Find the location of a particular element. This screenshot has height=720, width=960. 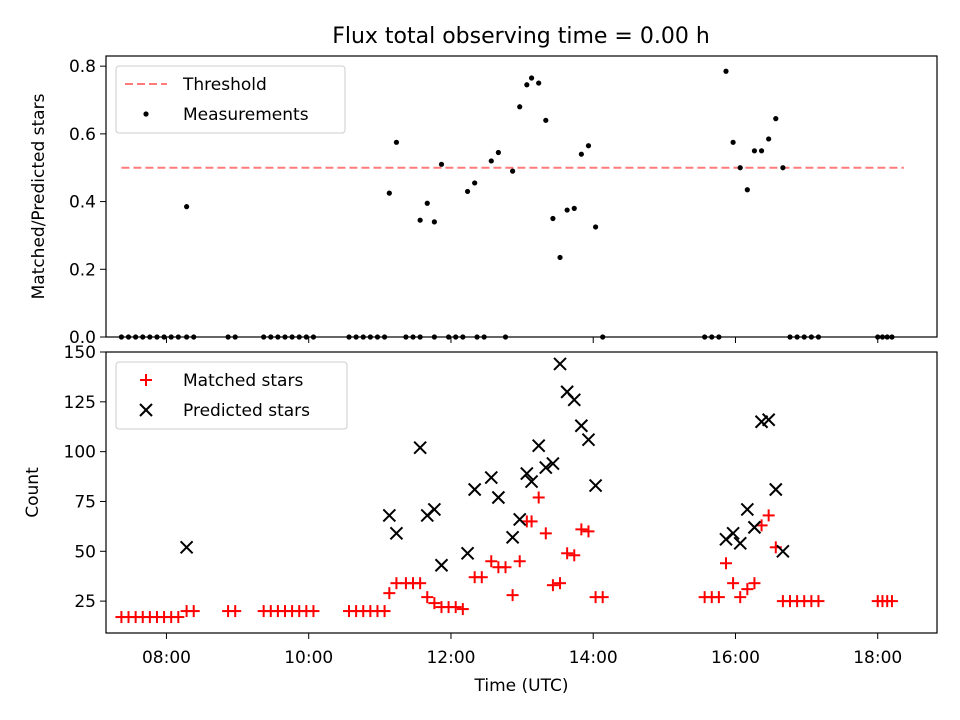

y-tick-label: 125 is located at coordinates (80, 403).